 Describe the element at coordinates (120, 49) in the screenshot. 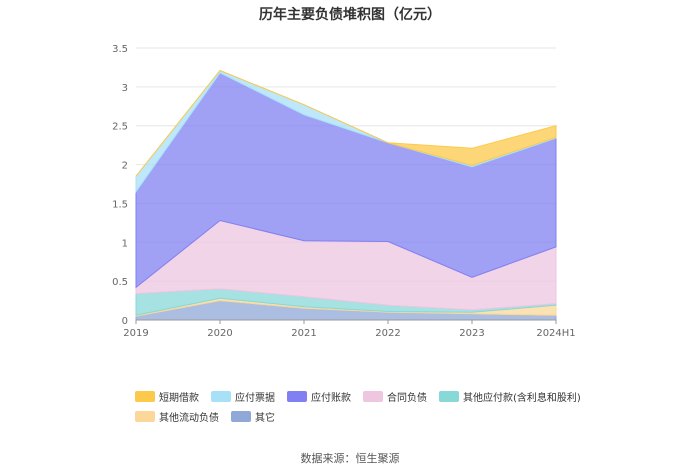

I see `y-tick-label: 3.5` at that location.